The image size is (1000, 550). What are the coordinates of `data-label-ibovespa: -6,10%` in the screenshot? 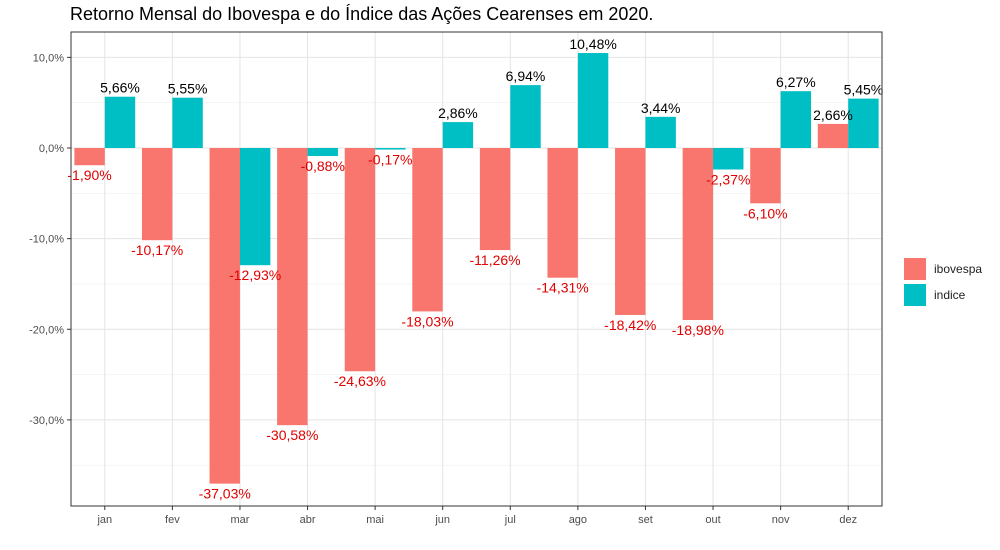 It's located at (765, 213).